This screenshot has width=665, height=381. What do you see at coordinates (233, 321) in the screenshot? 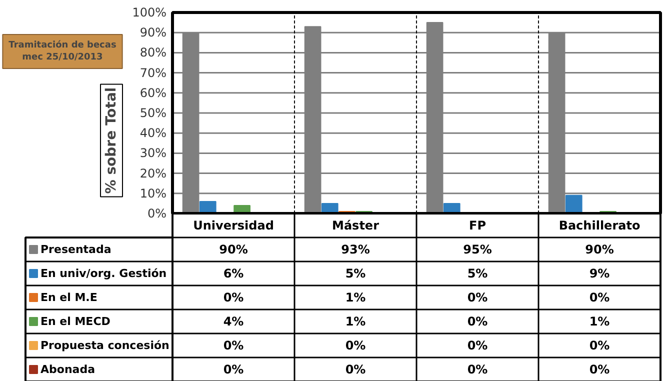
I see `data-label: 4%` at bounding box center [233, 321].